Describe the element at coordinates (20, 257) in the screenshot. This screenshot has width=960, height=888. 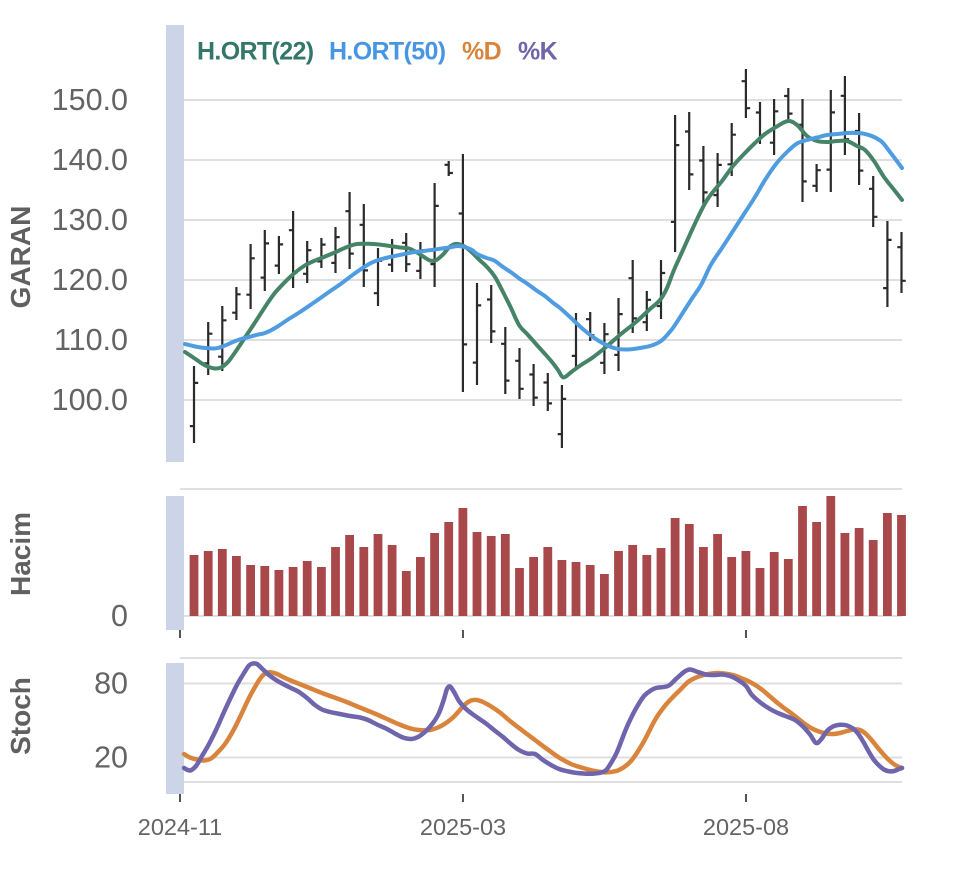
I see `svg-text: GARAN` at that location.